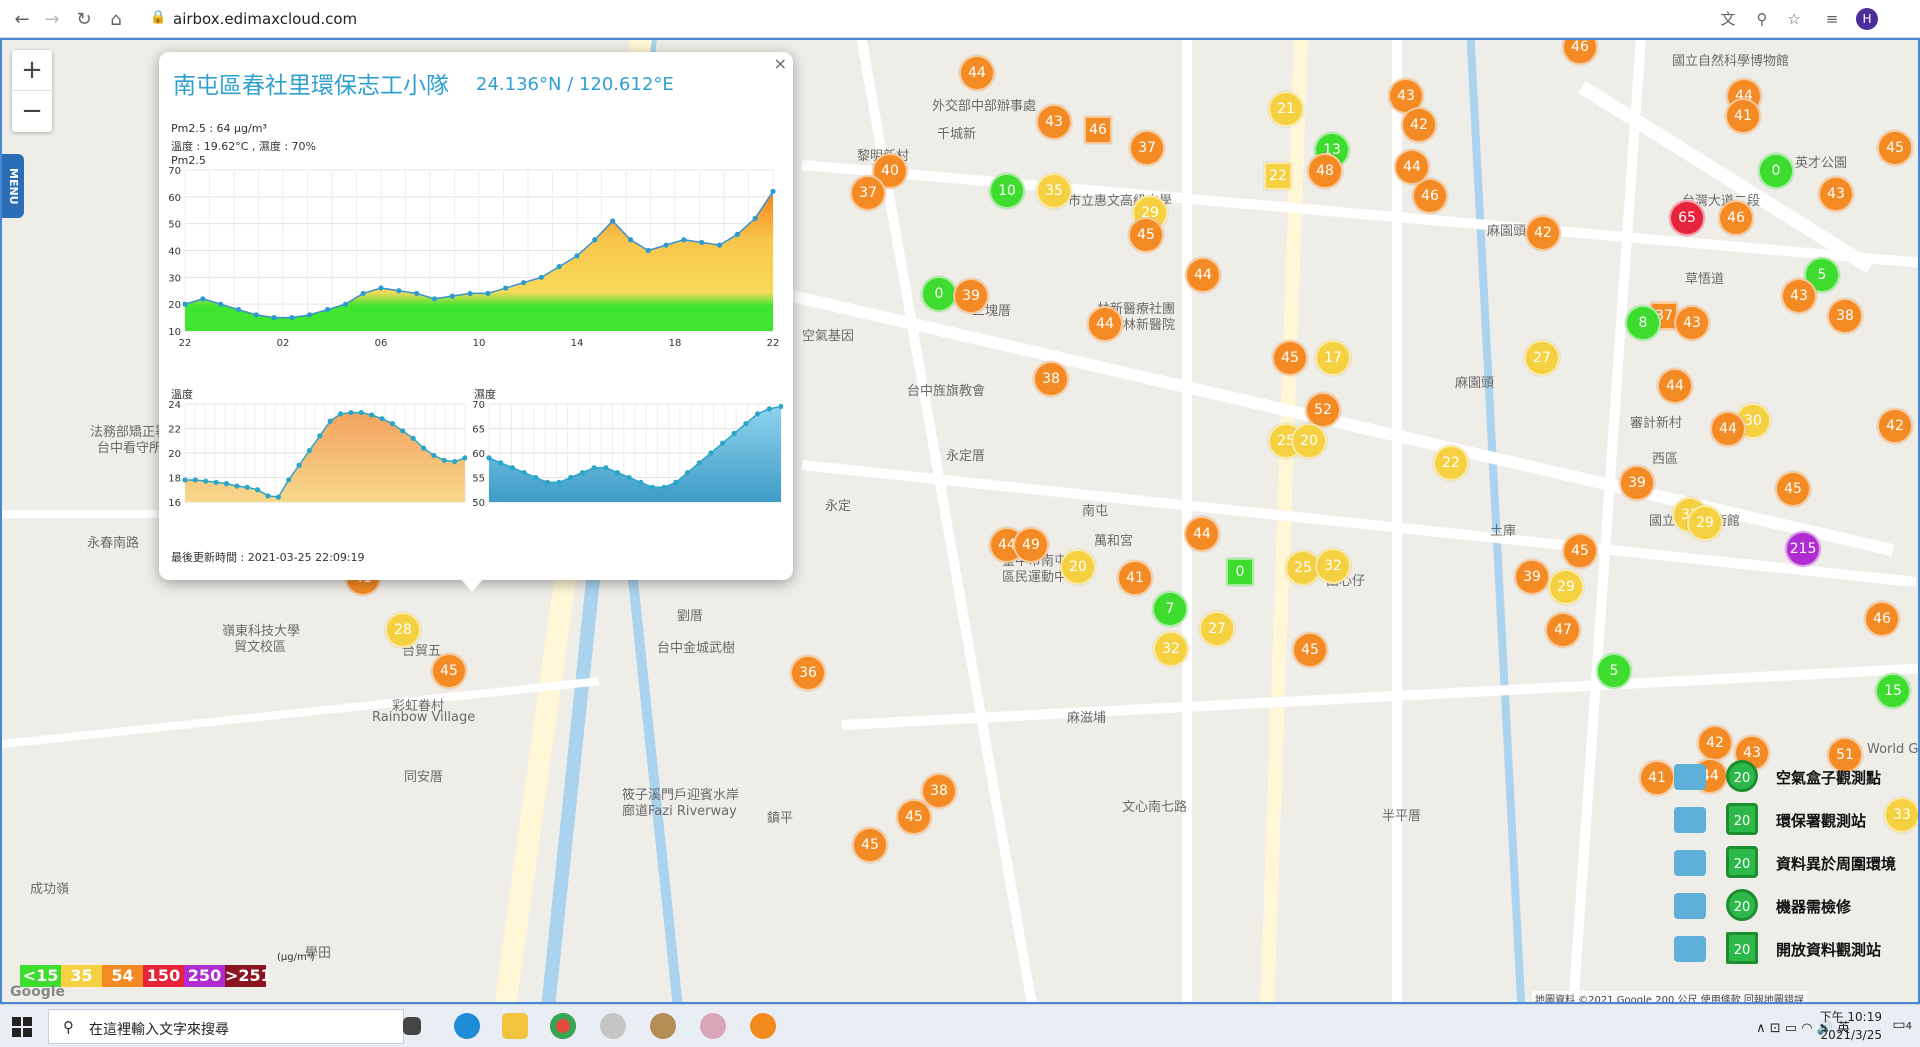 This screenshot has width=1920, height=1047. I want to click on forward-icon: →, so click(52, 19).